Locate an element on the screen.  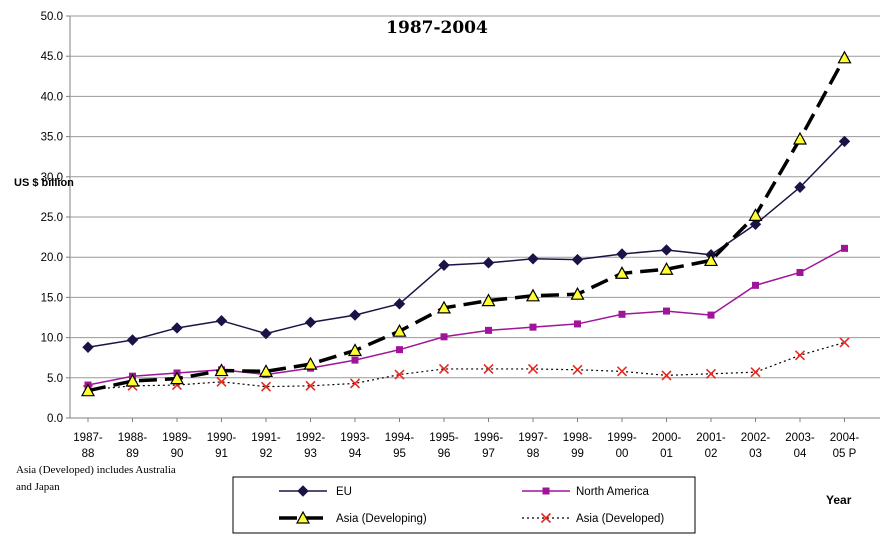
x-tick-label: 97 is located at coordinates (488, 454).